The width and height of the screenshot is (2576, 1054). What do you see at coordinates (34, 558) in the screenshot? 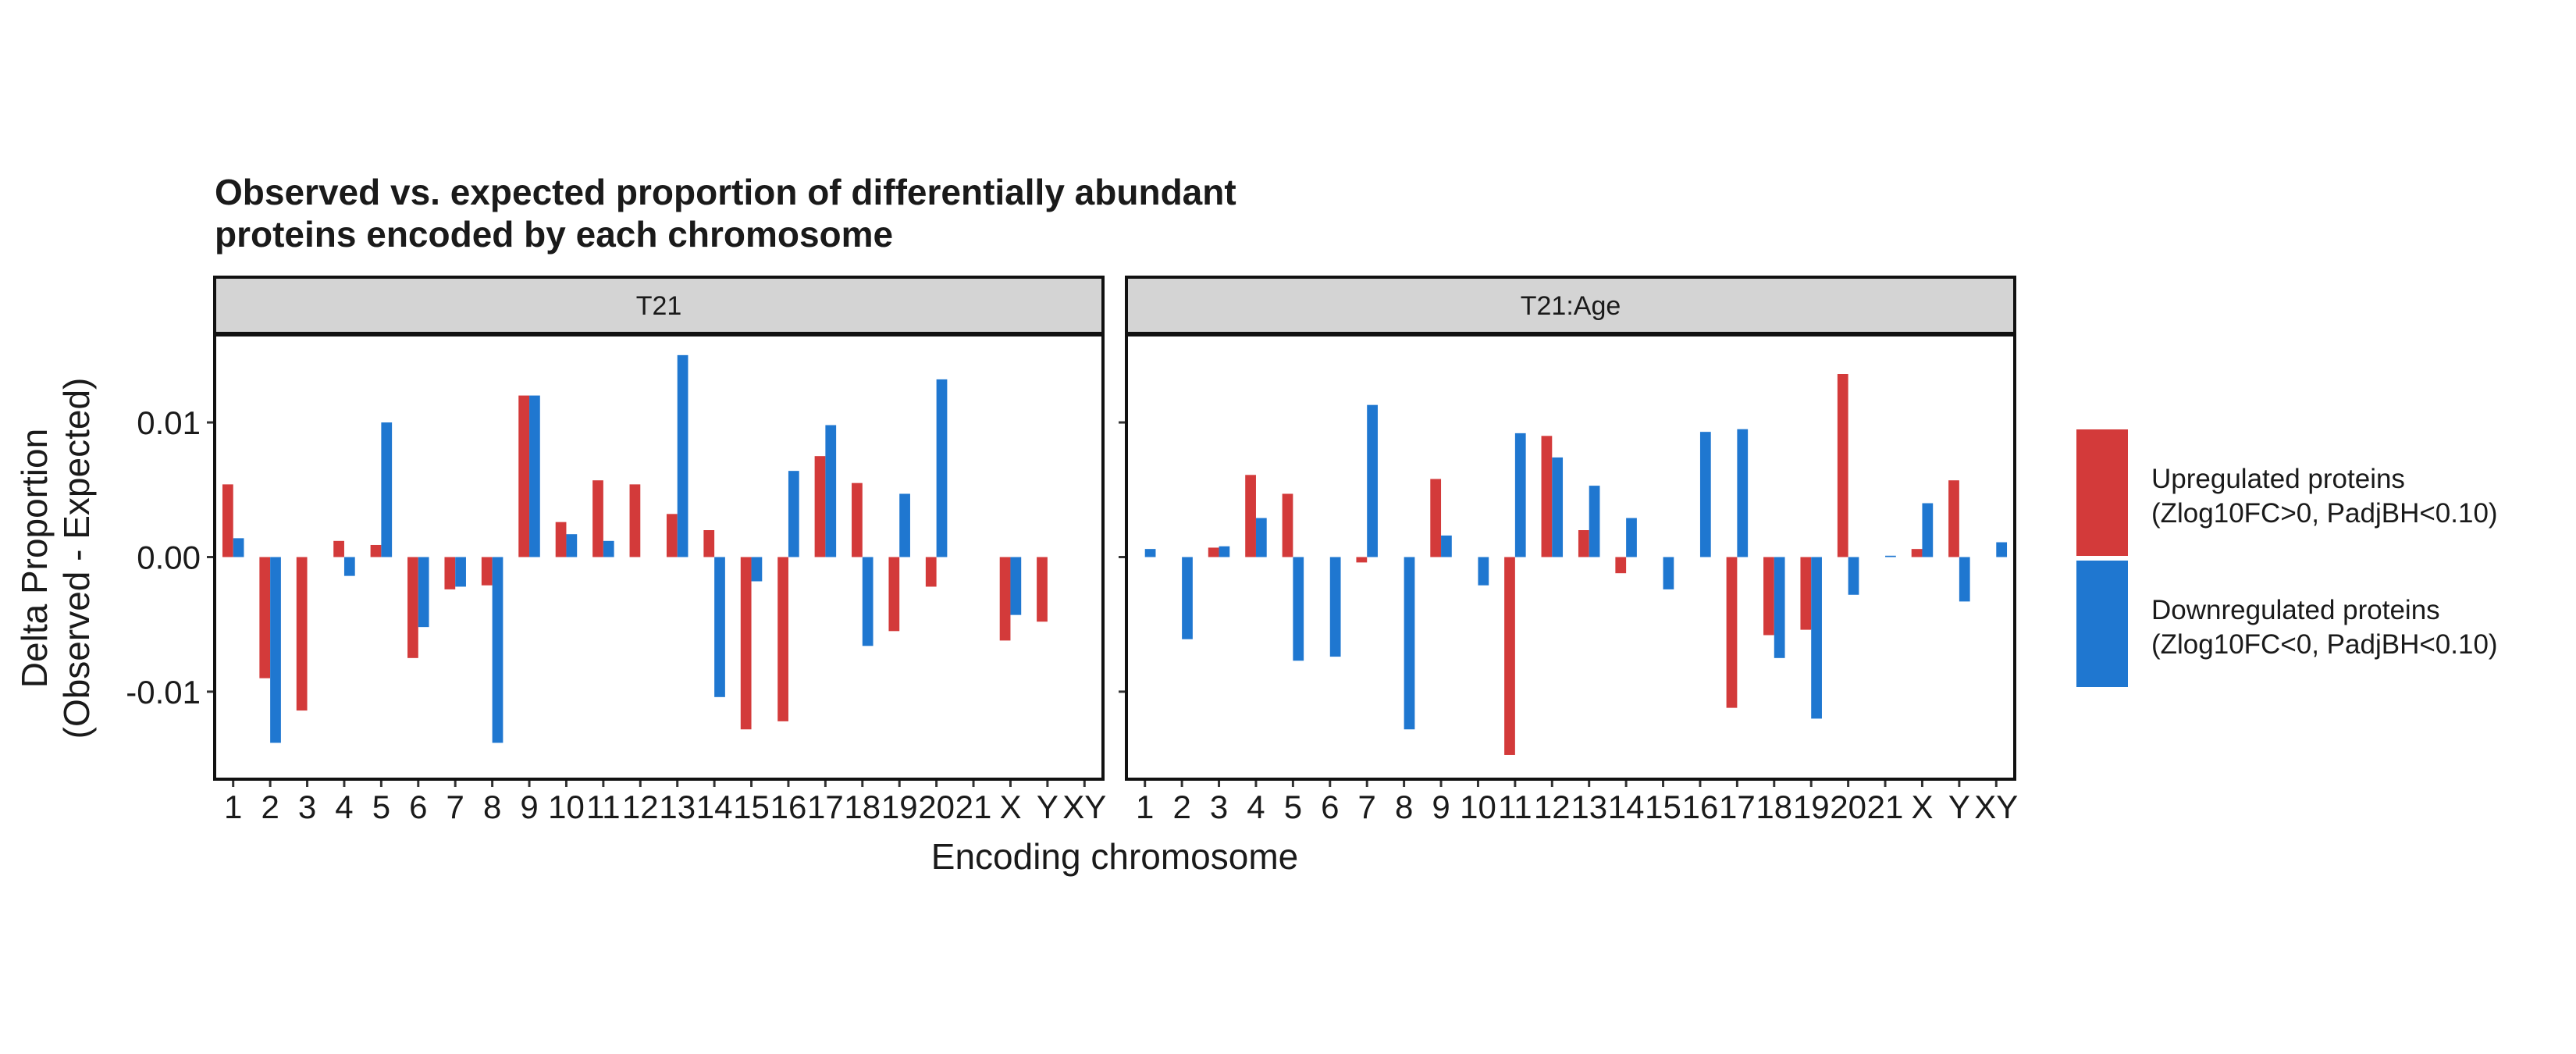
I see `y-axis-title-line-1: Delta Proportion` at bounding box center [34, 558].